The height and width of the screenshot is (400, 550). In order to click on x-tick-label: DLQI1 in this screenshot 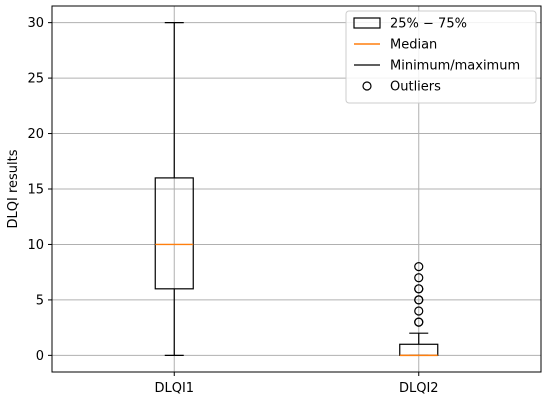, I will do `click(174, 388)`.